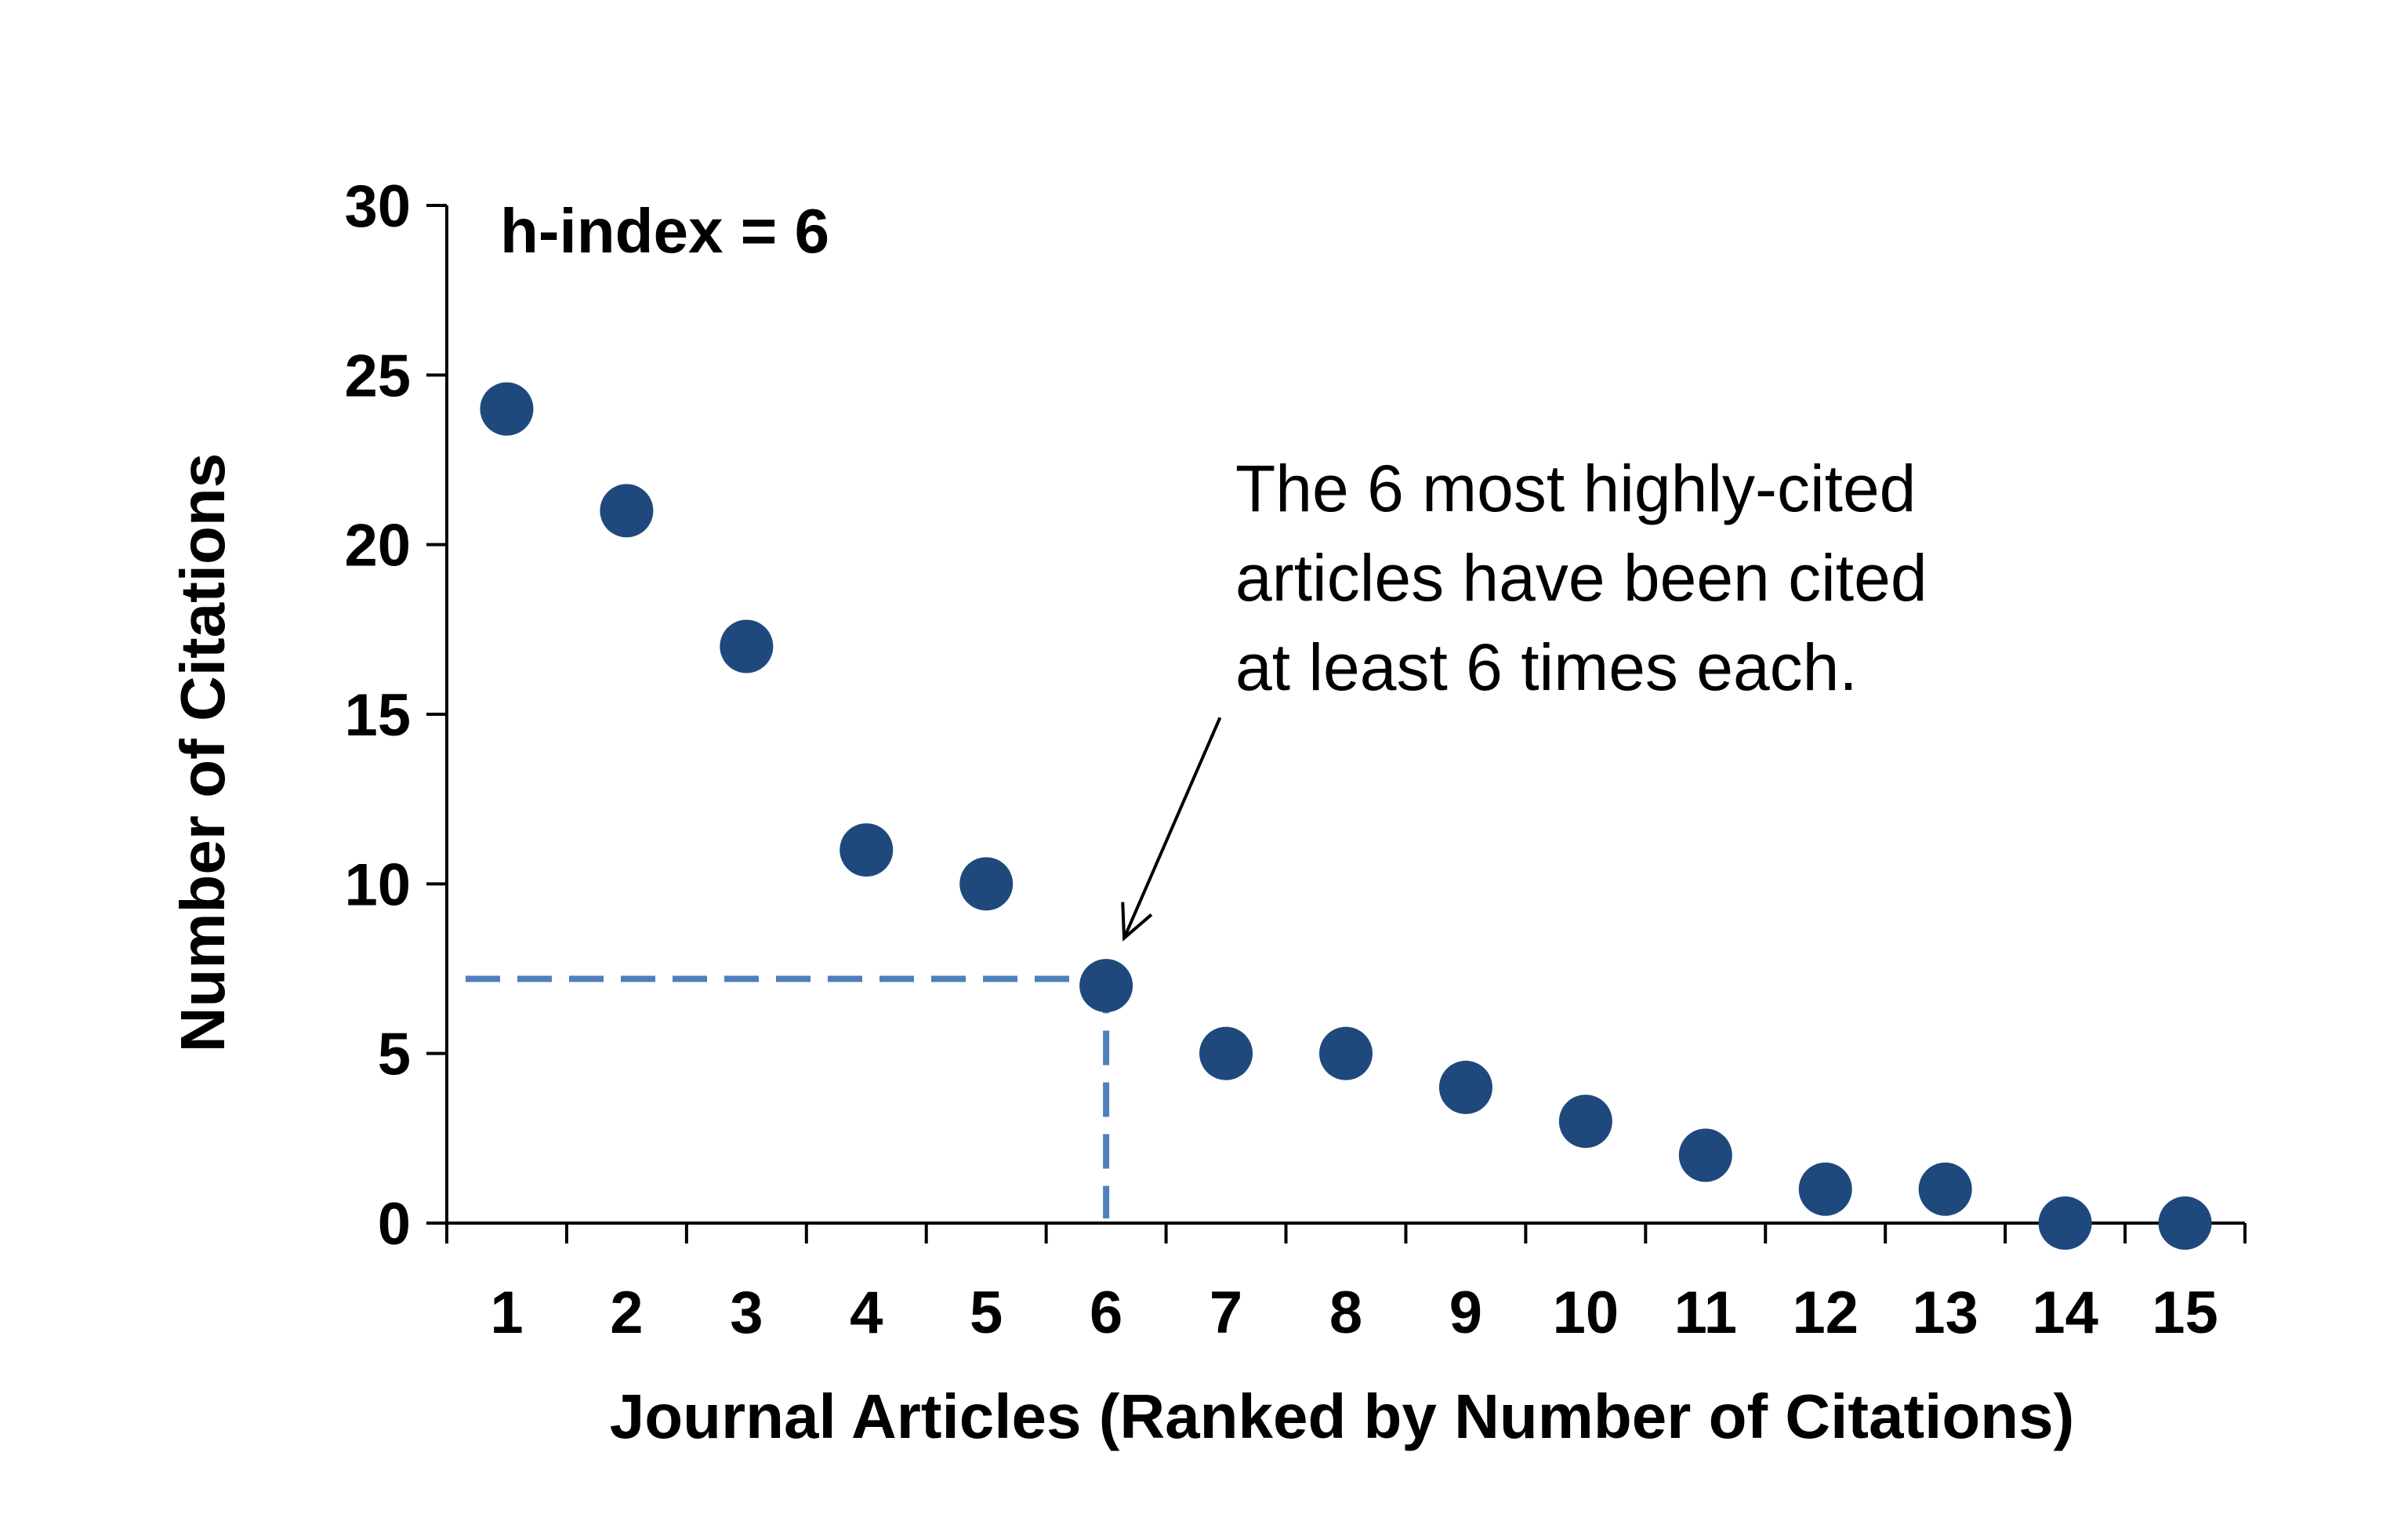 This screenshot has height=1532, width=2408. Describe the element at coordinates (1705, 1313) in the screenshot. I see `x-tick-label: 11` at that location.